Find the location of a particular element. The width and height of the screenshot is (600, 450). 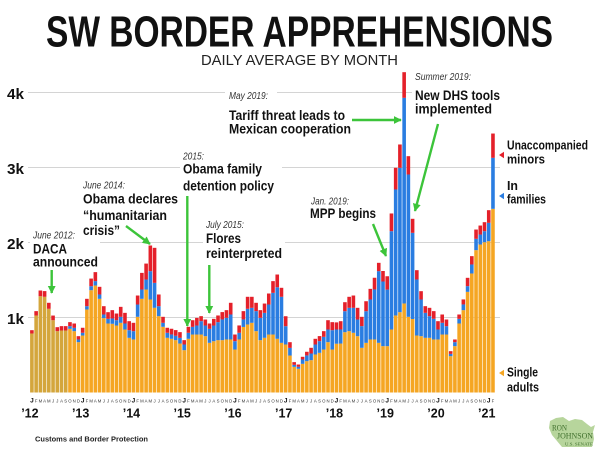

bar-segment-2012-01-single-adults is located at coordinates (32, 363).